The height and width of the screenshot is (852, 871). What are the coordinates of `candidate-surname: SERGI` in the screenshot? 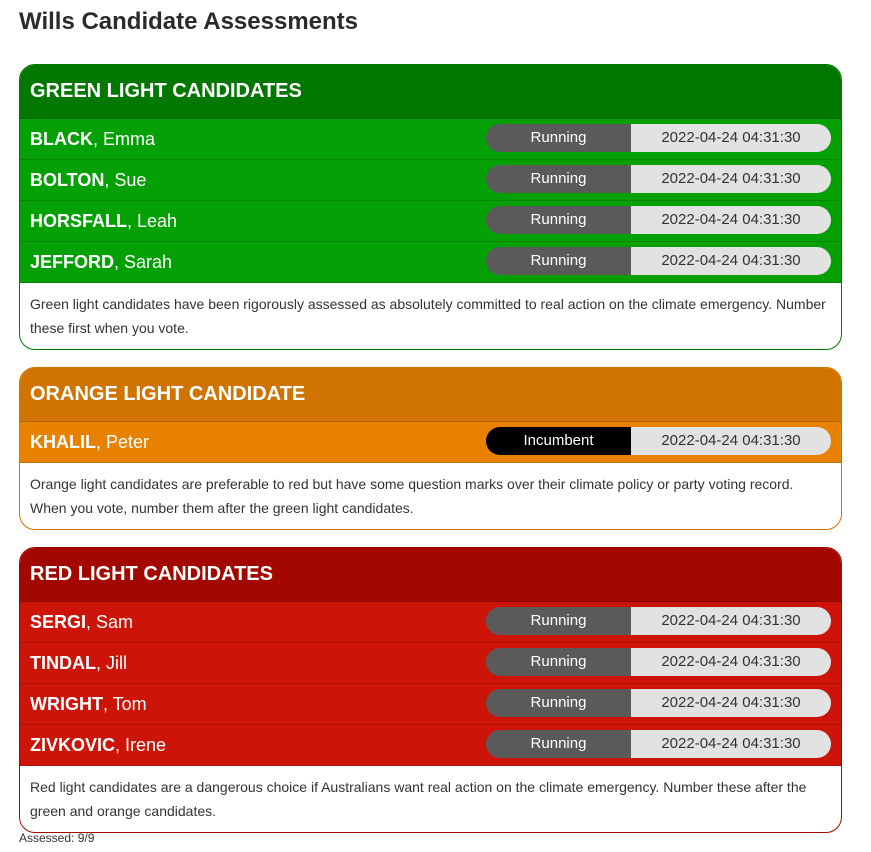 It's located at (58, 622).